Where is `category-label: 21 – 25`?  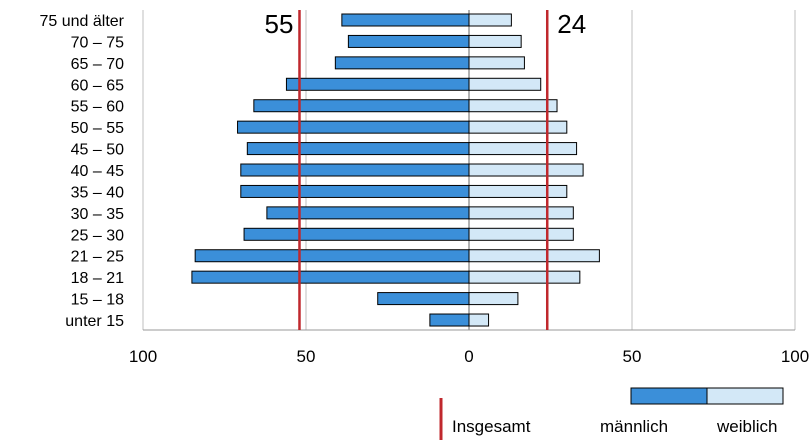
category-label: 21 – 25 is located at coordinates (97, 257).